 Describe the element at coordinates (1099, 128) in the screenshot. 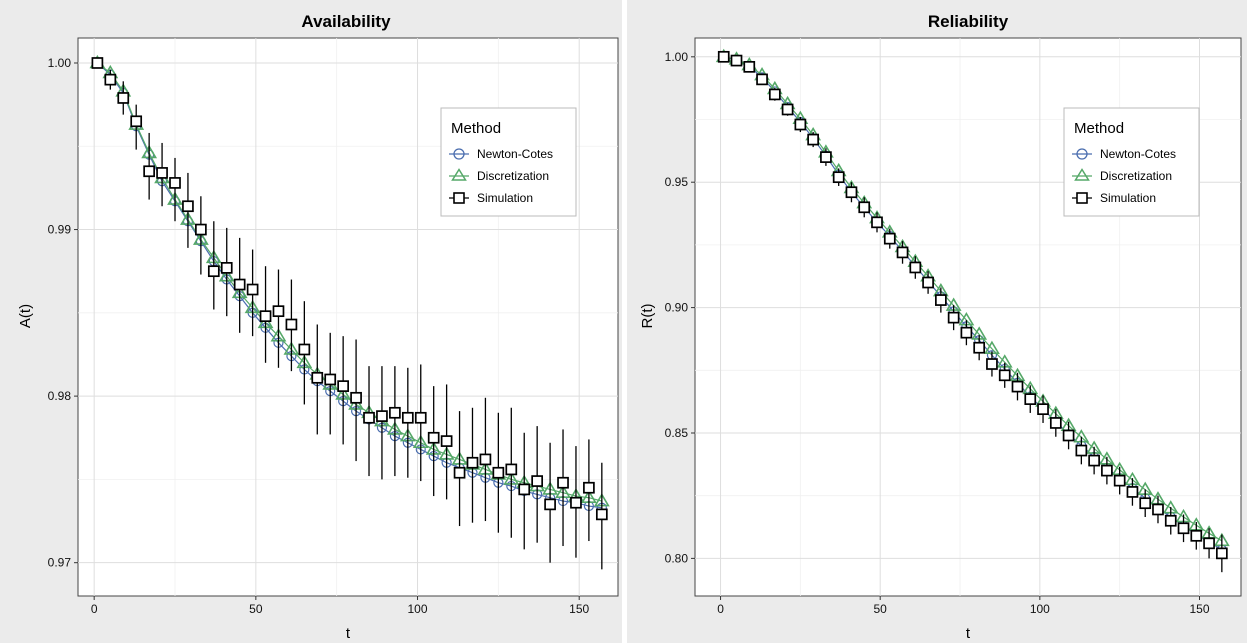

I see `legend-title: Method` at that location.